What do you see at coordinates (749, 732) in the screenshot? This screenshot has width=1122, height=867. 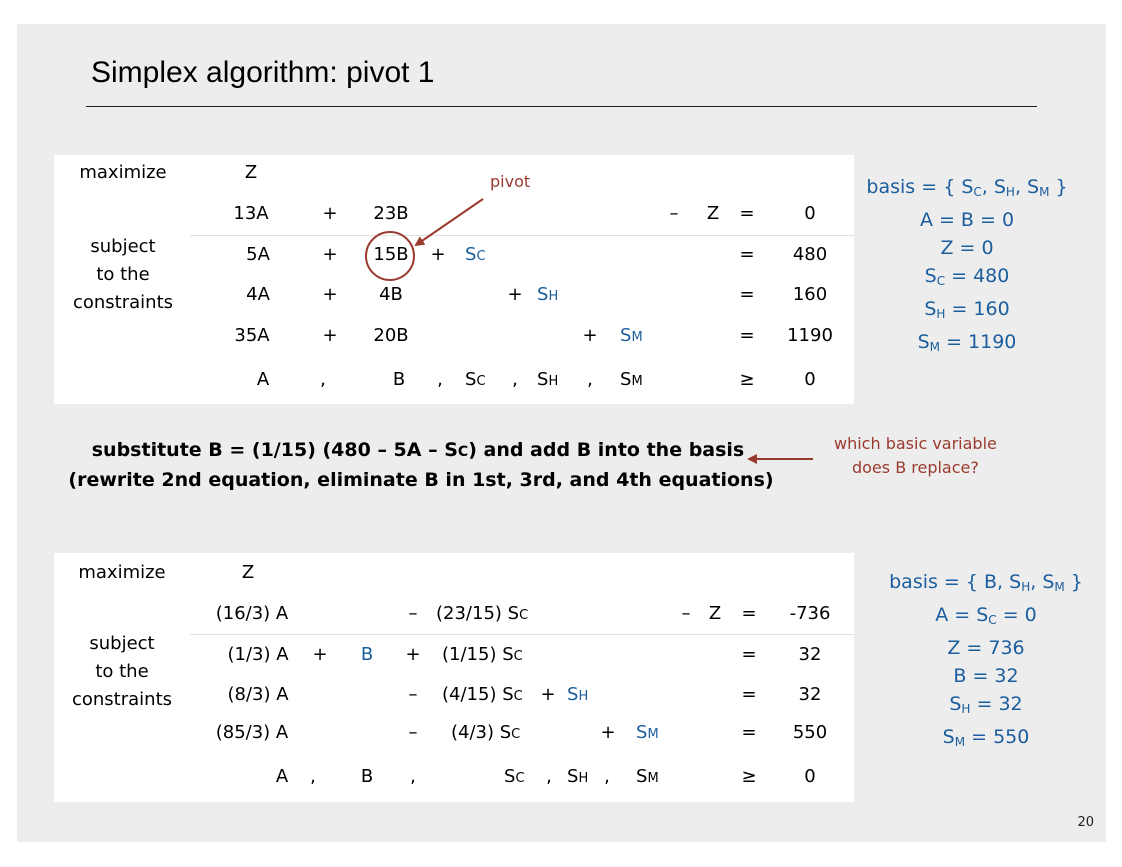 I see `c3b-eq: =` at bounding box center [749, 732].